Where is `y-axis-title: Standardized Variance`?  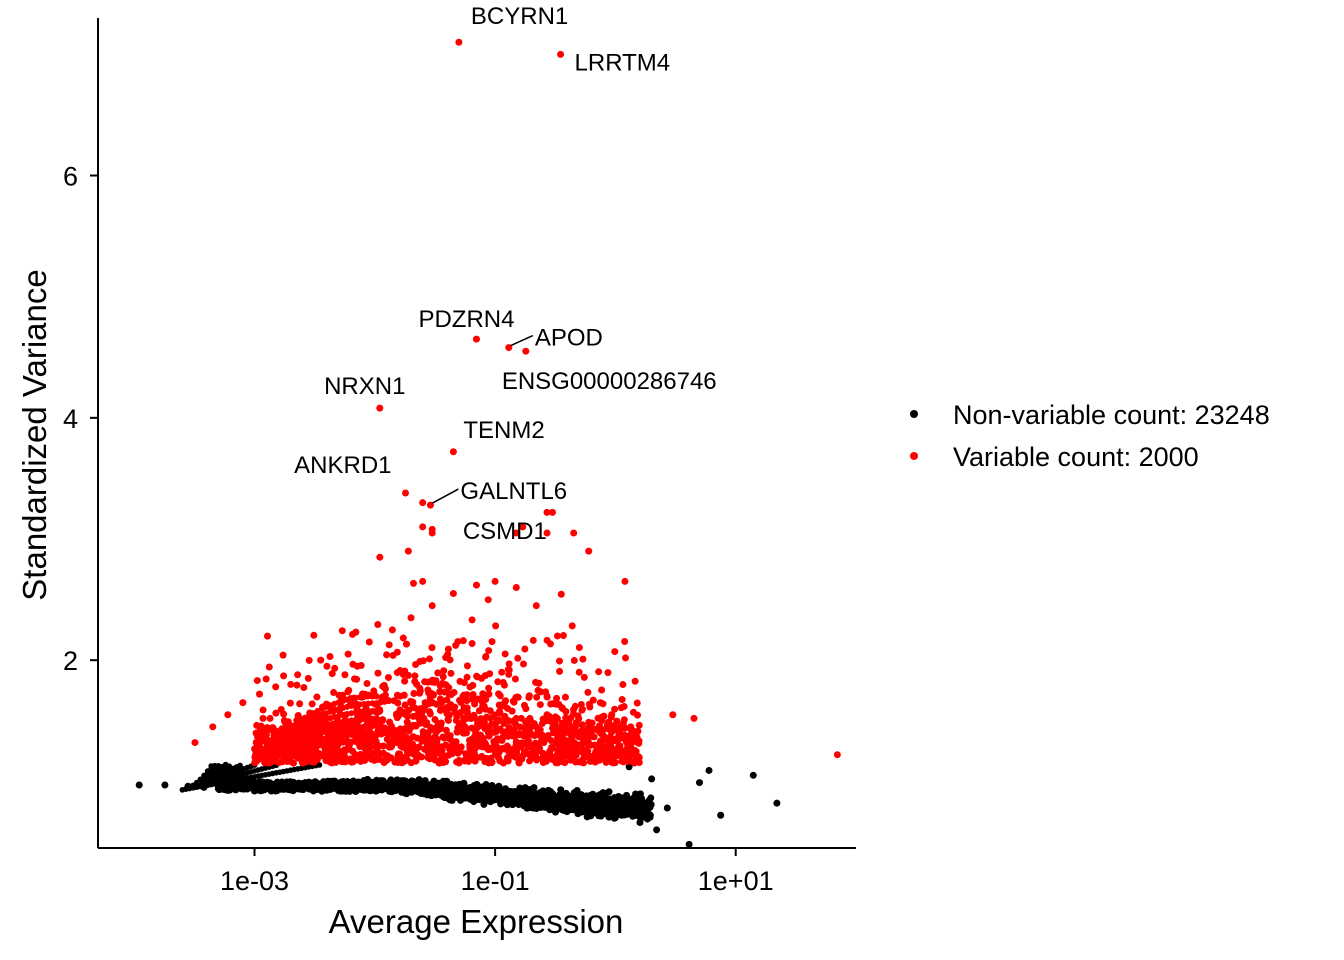 y-axis-title: Standardized Variance is located at coordinates (34, 434).